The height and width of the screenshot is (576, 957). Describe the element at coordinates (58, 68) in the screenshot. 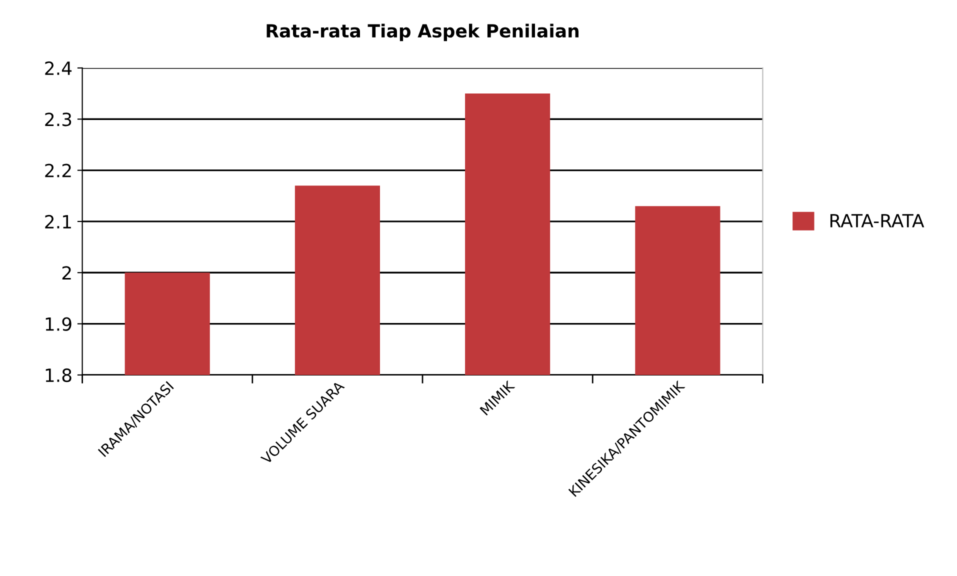

I see `y-tick-label: 2.4` at that location.